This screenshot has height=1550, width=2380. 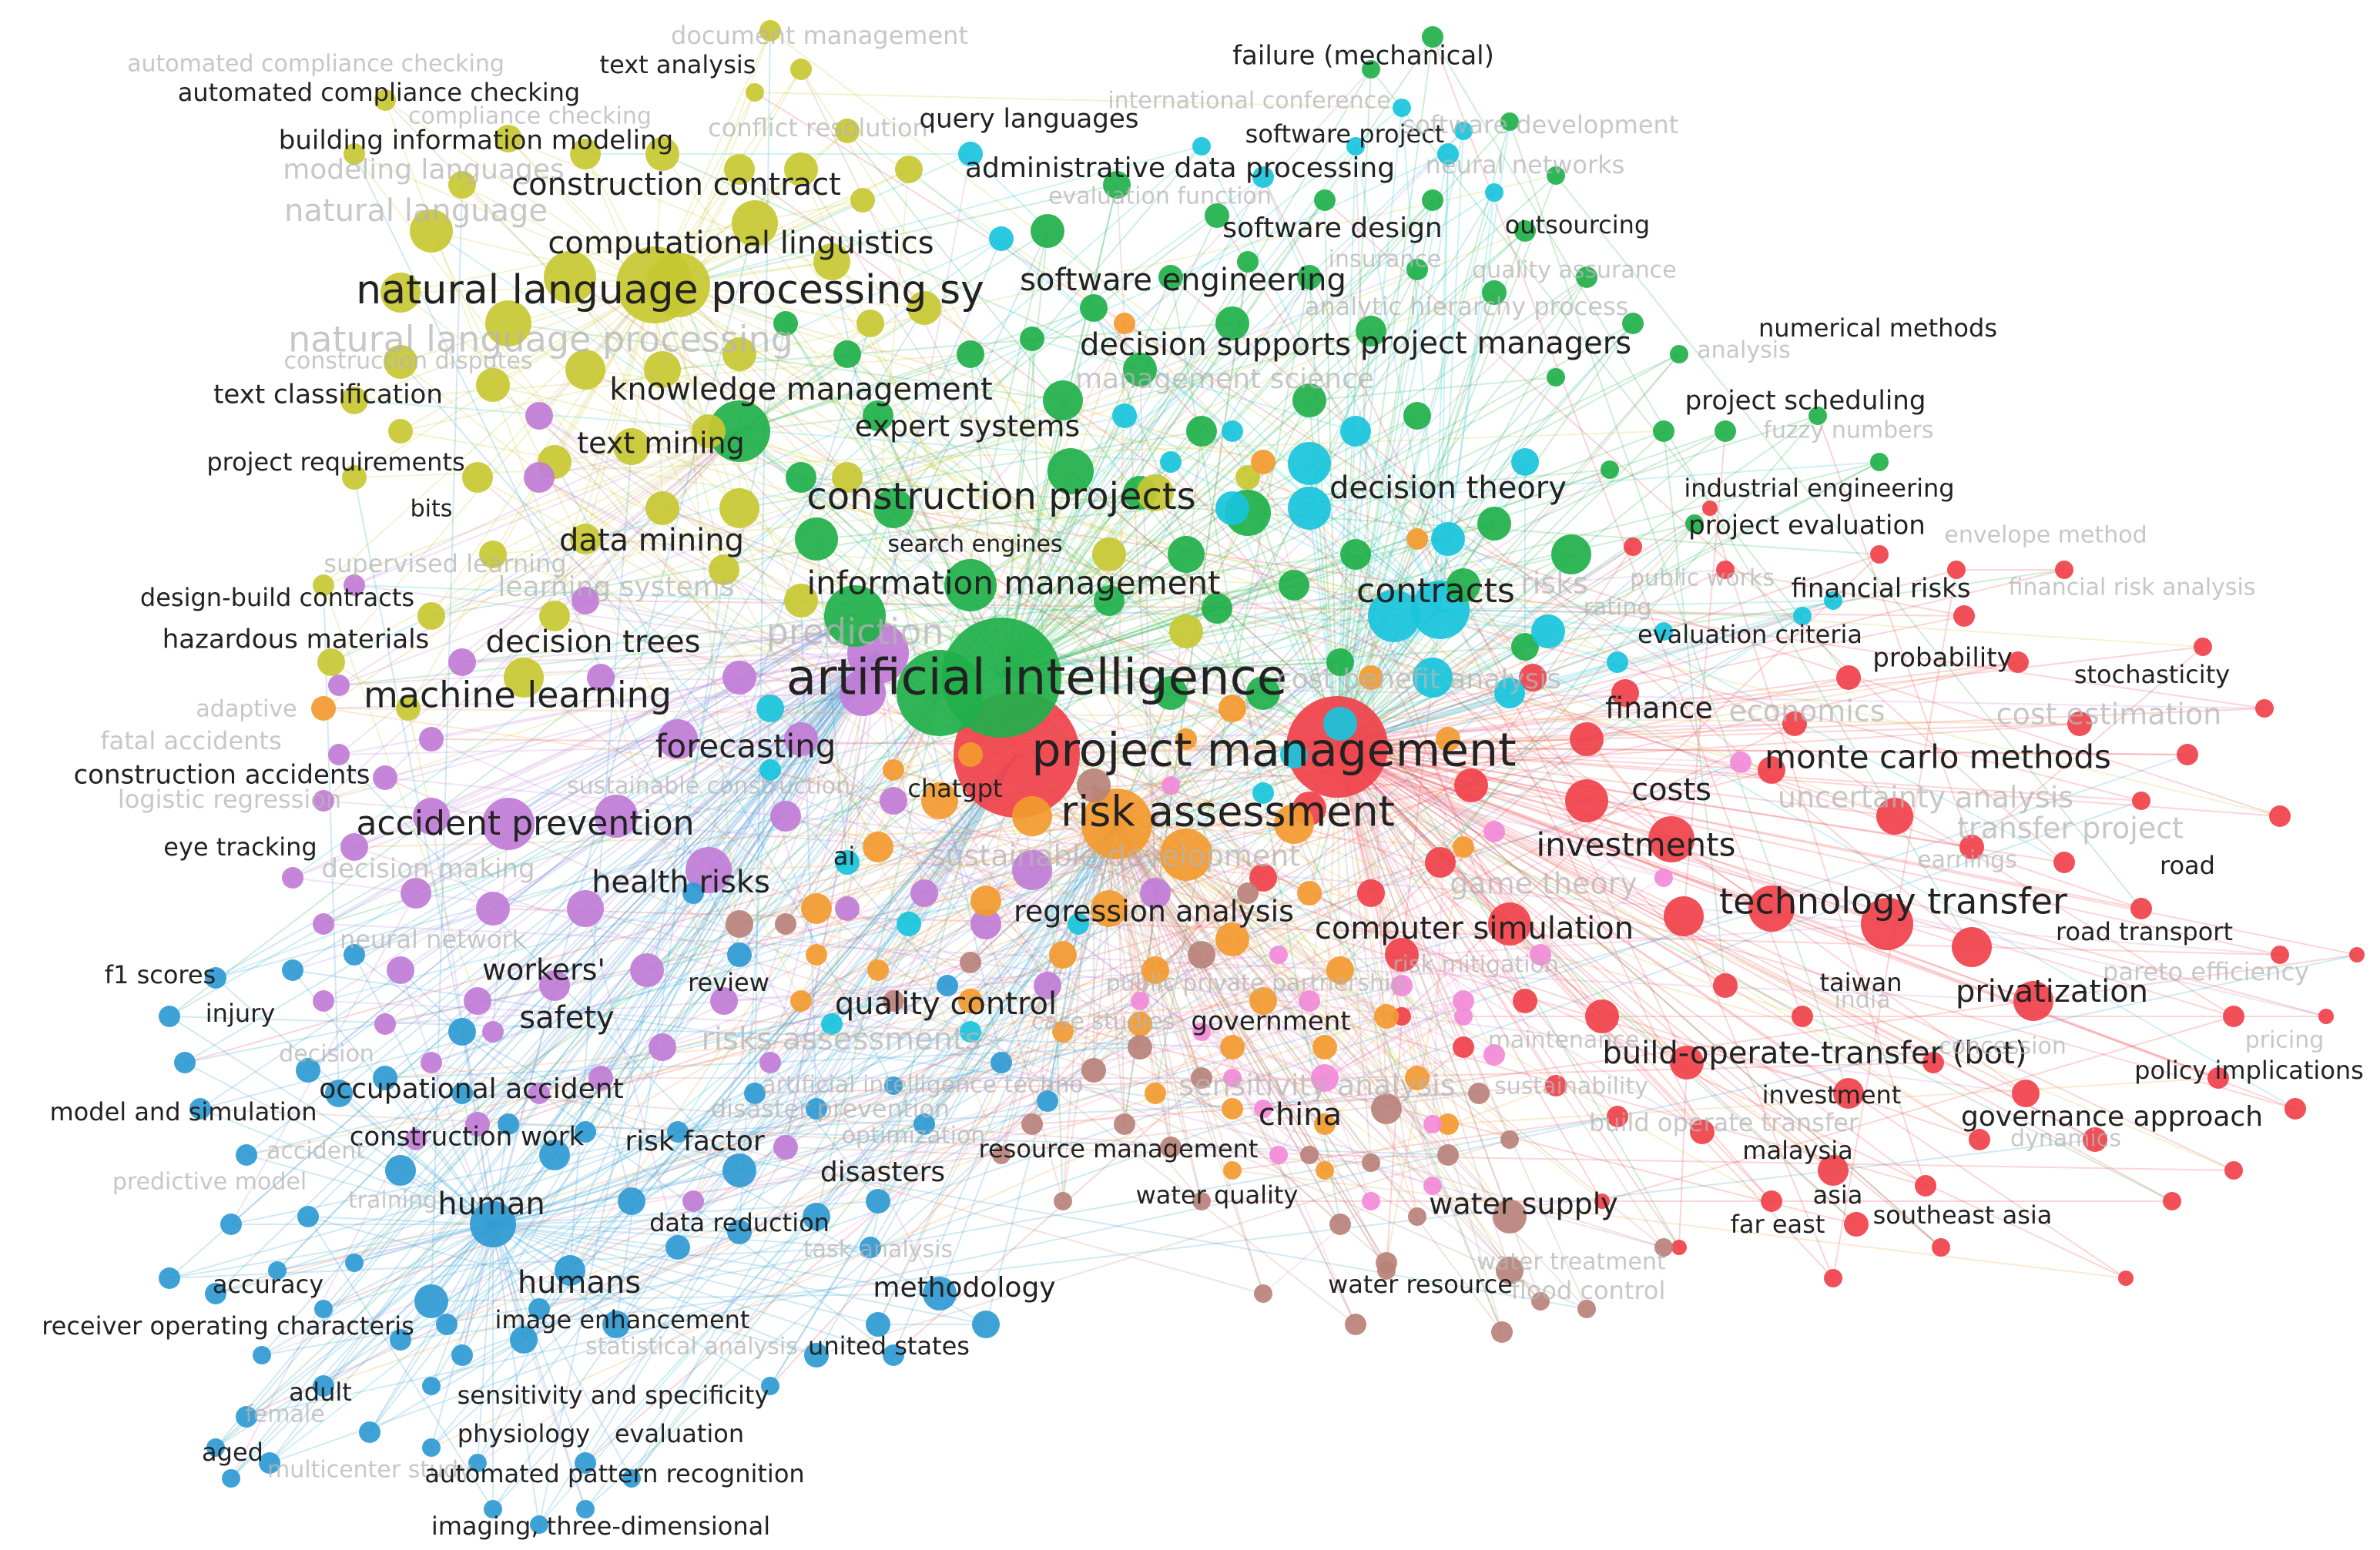 What do you see at coordinates (233, 1452) in the screenshot?
I see `keyword-label: aged` at bounding box center [233, 1452].